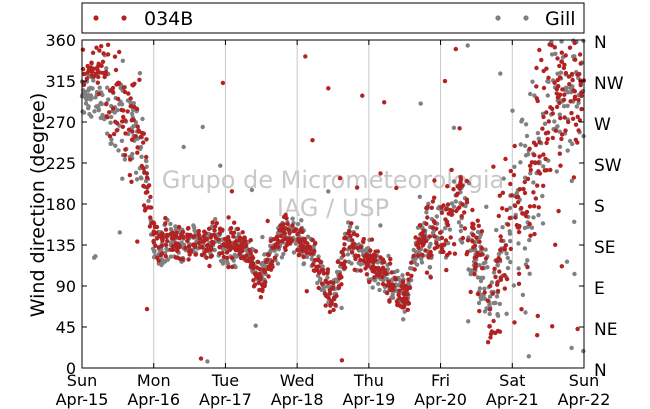 Image resolution: width=650 pixels, height=409 pixels. What do you see at coordinates (584, 380) in the screenshot?
I see `x-tick-day: Sun` at bounding box center [584, 380].